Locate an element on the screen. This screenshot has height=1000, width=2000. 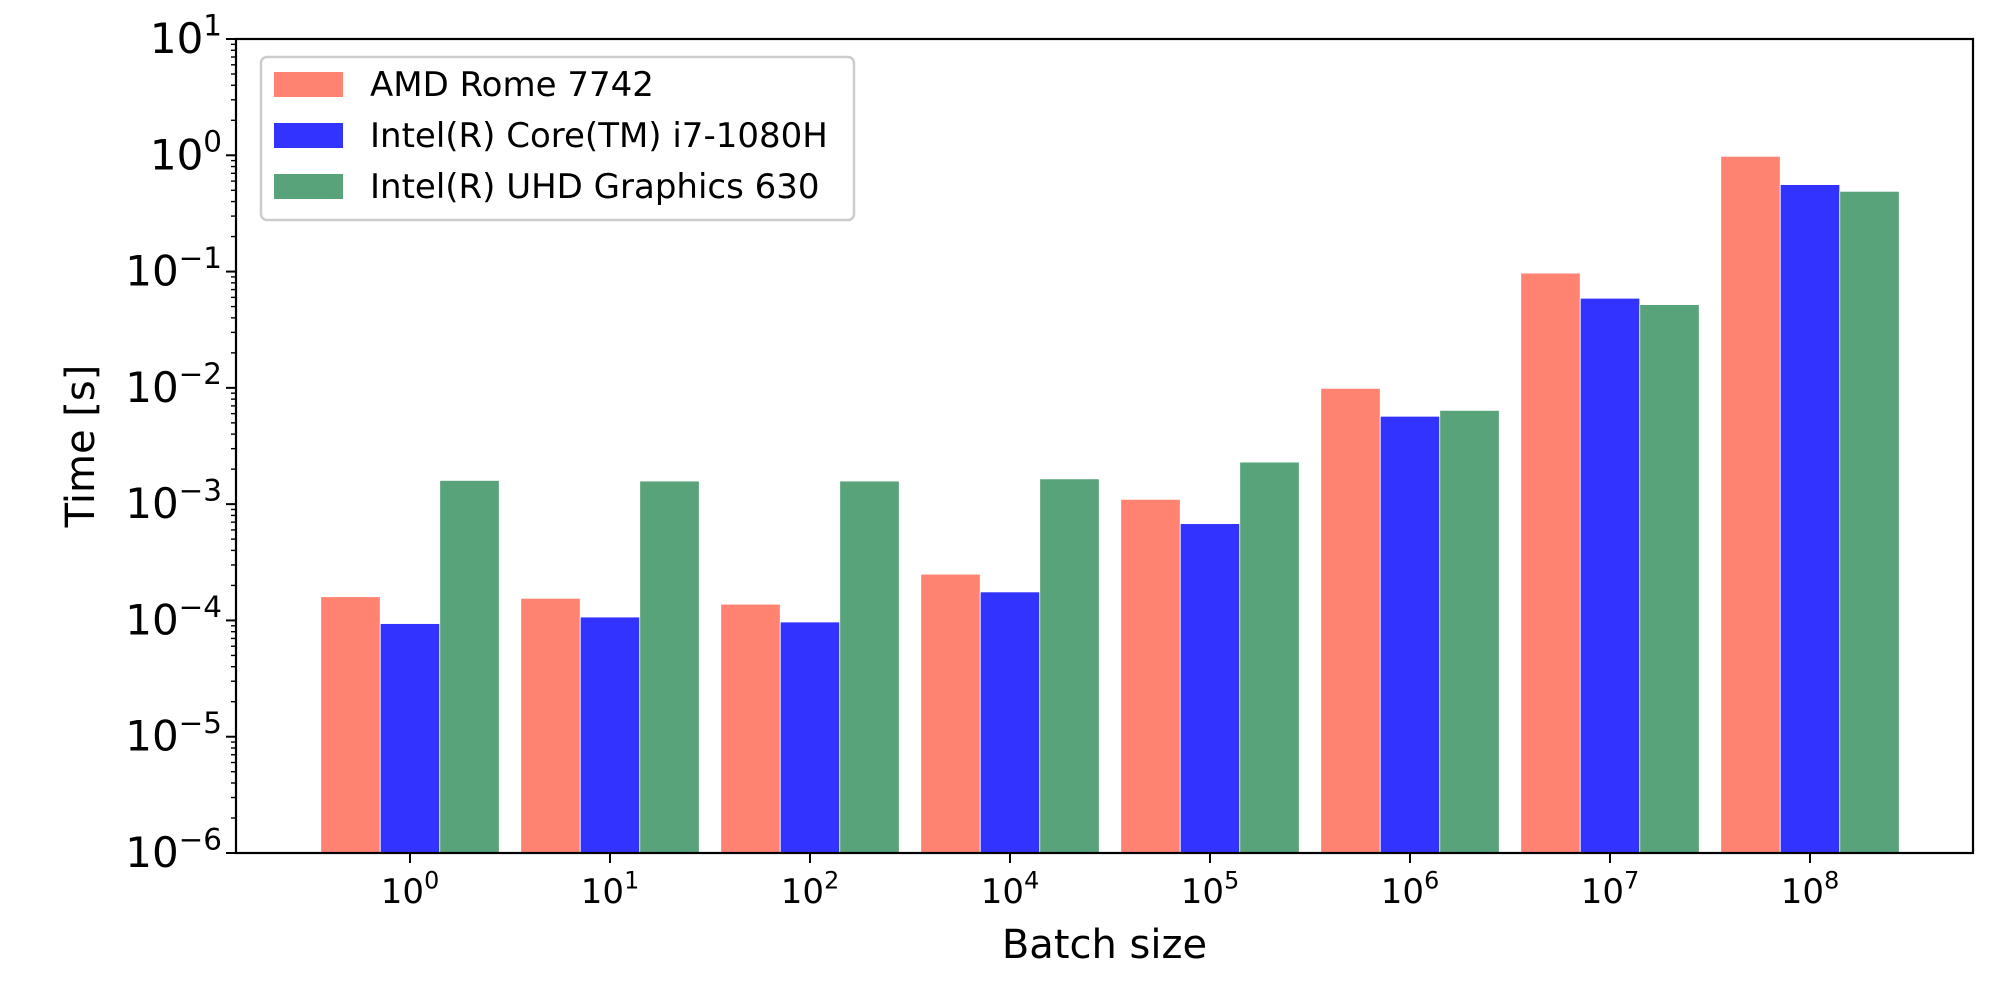
y-tick-label: 10⁻¹ is located at coordinates (173, 268).